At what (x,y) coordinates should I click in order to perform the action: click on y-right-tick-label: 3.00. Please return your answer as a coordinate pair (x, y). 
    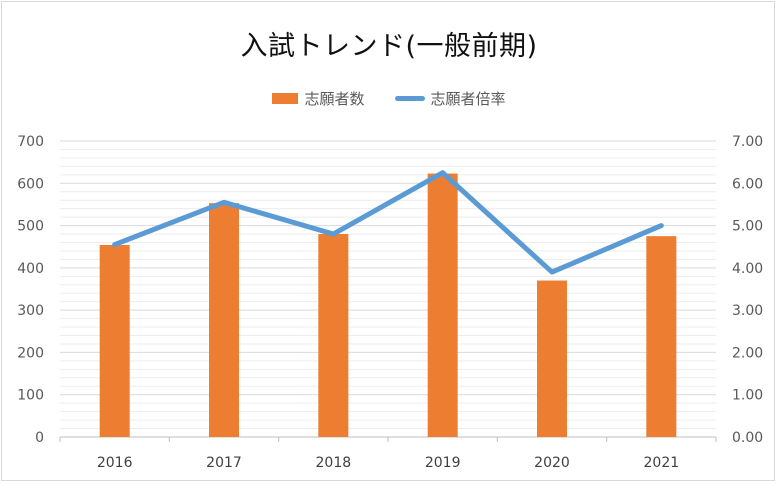
    Looking at the image, I should click on (747, 311).